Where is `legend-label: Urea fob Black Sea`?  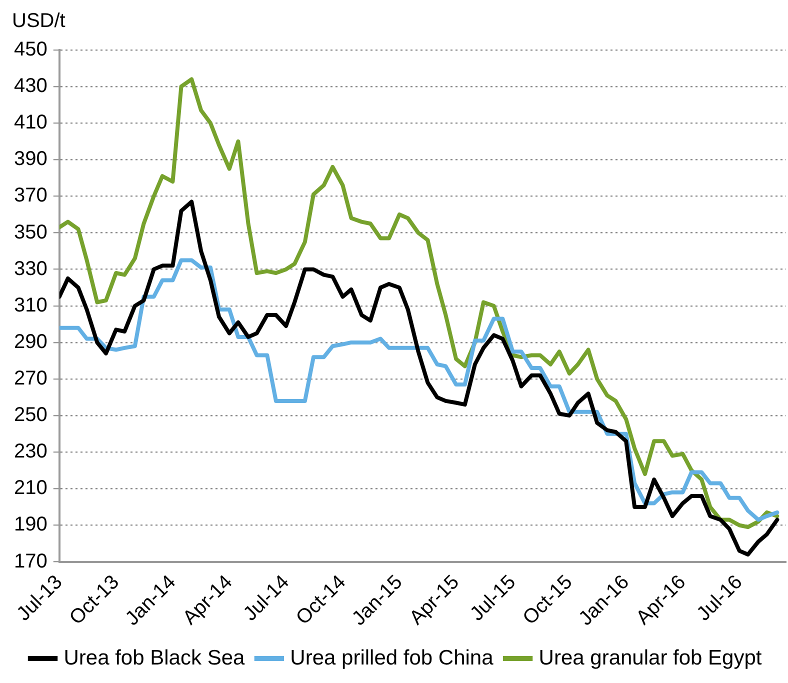
legend-label: Urea fob Black Sea is located at coordinates (154, 658).